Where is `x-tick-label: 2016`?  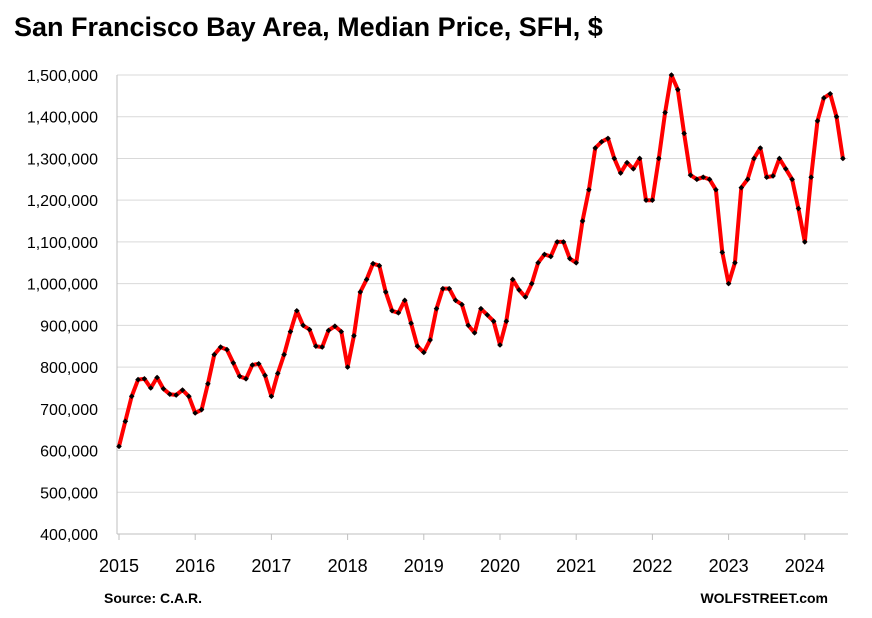 x-tick-label: 2016 is located at coordinates (195, 566).